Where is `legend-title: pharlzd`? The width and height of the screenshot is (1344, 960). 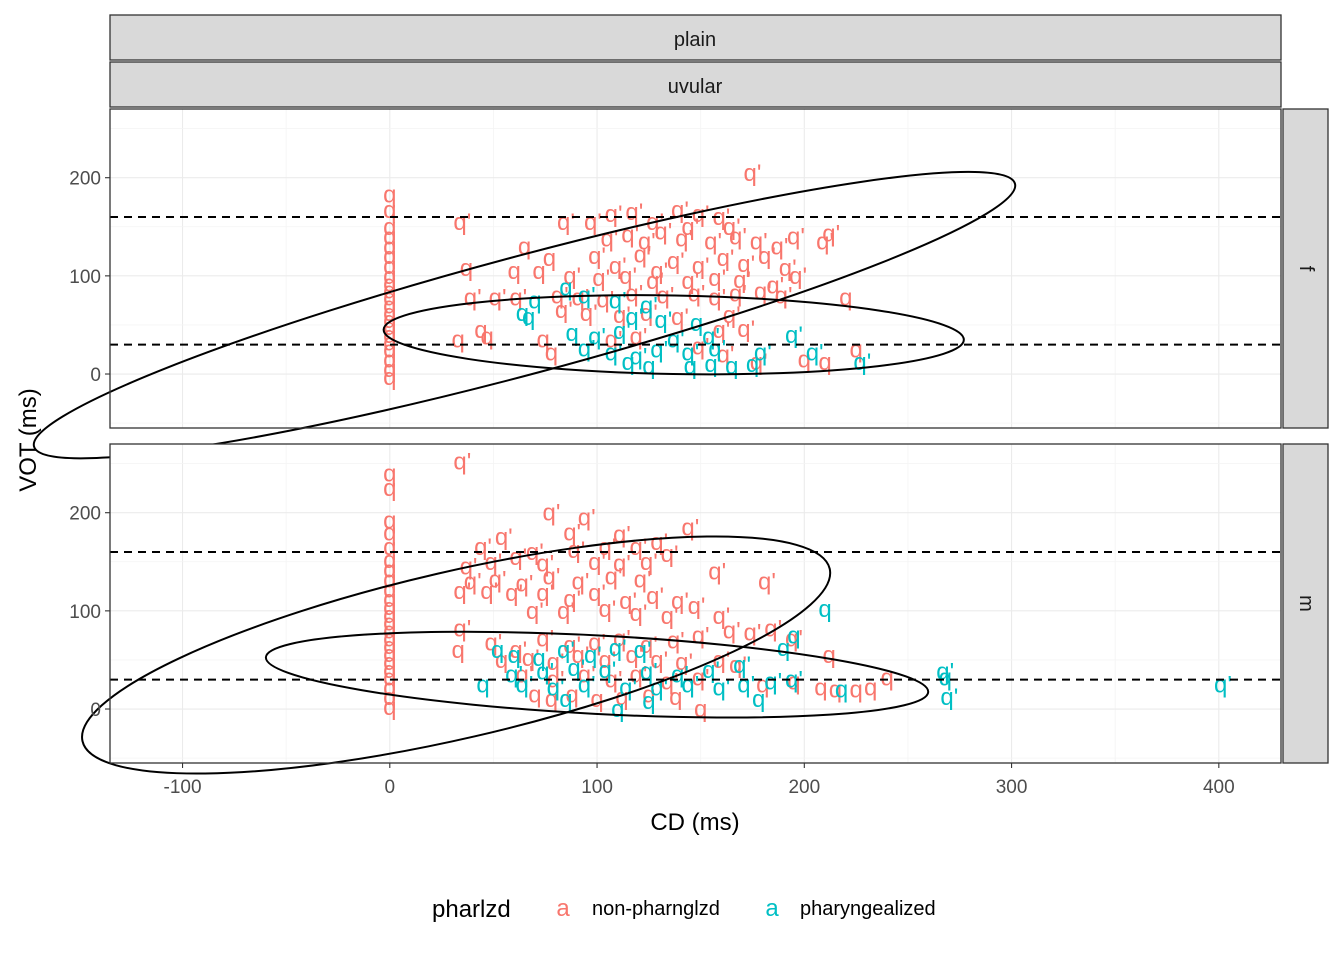 legend-title: pharlzd is located at coordinates (471, 909).